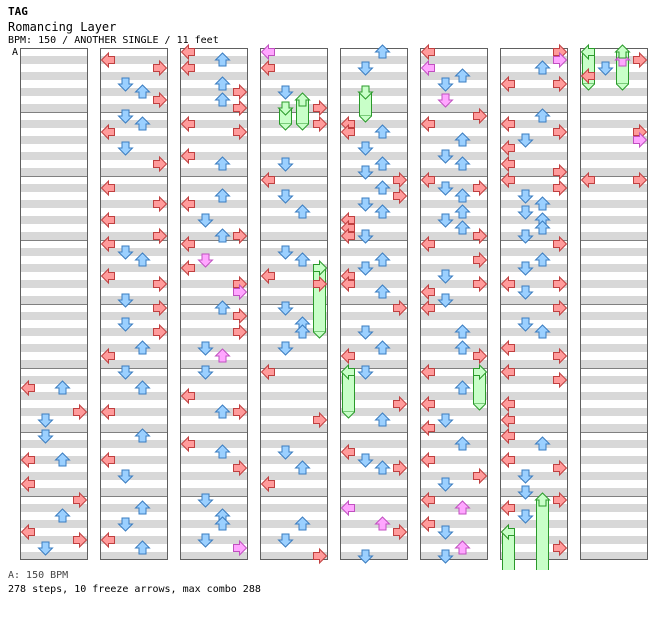 Image resolution: width=672 pixels, height=620 pixels. Describe the element at coordinates (454, 304) in the screenshot. I see `chart-column` at that location.